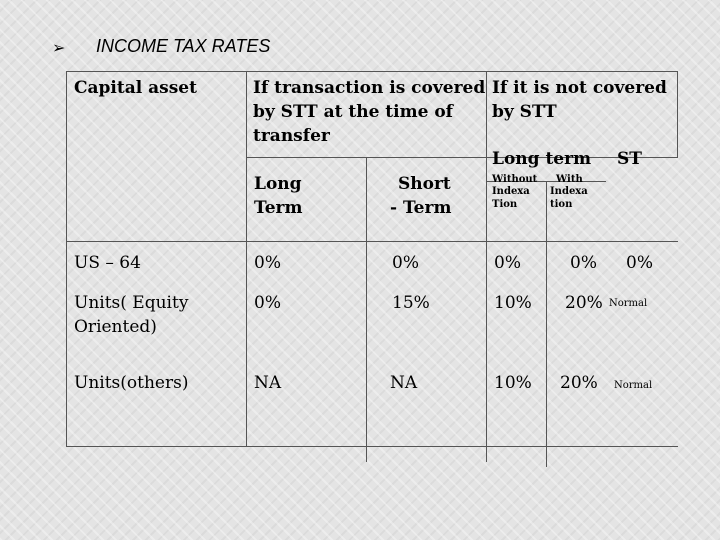  Describe the element at coordinates (131, 383) in the screenshot. I see `cell-asset: Units(others)` at that location.